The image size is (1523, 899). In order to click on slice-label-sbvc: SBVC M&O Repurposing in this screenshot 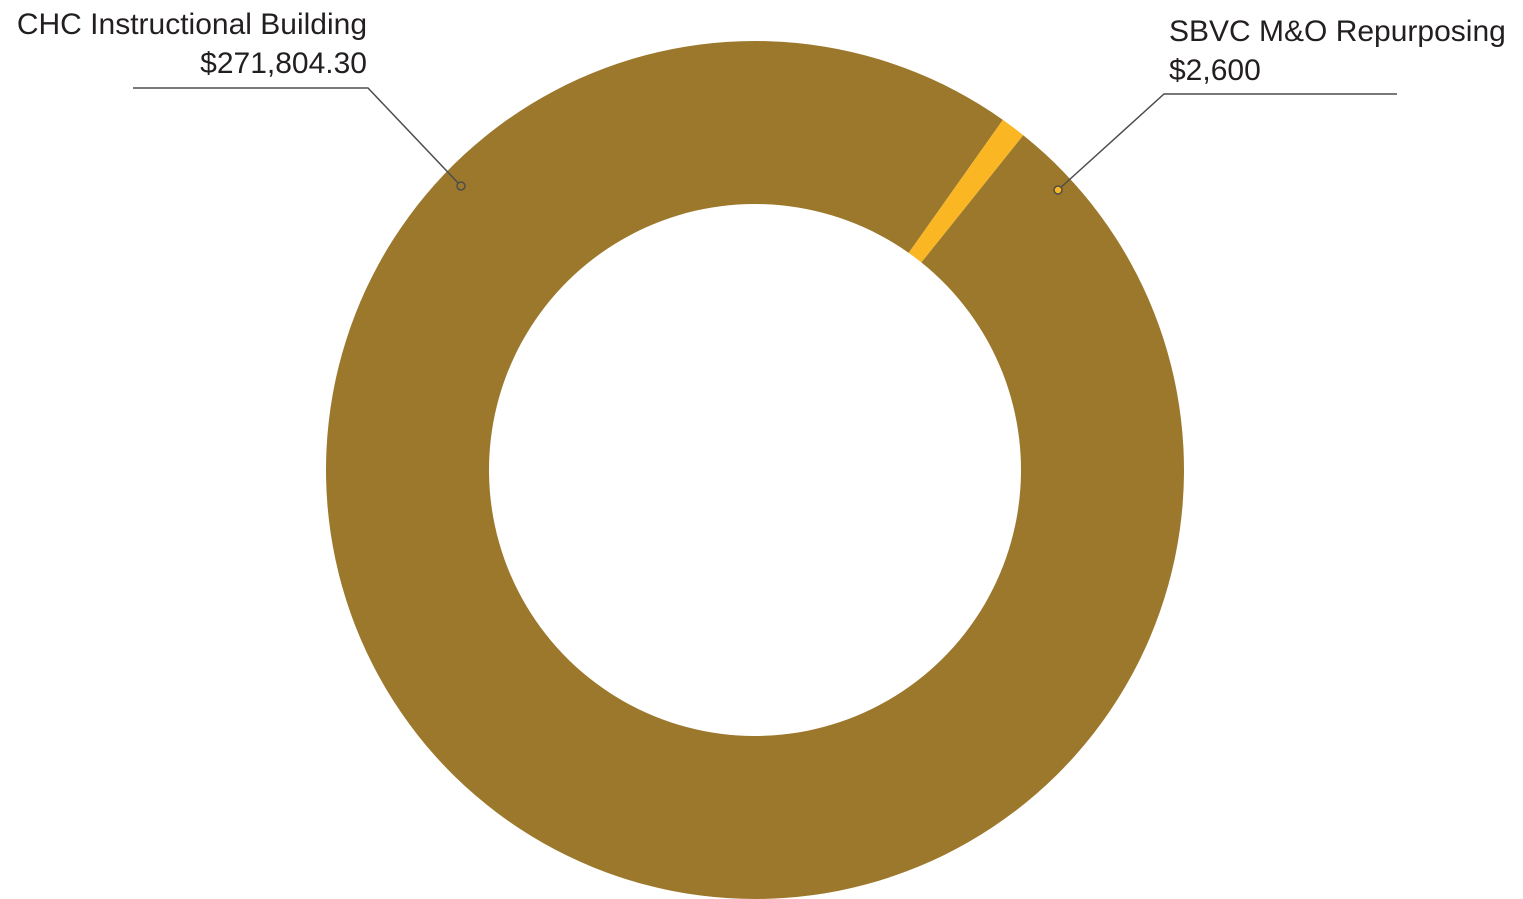, I will do `click(1337, 31)`.